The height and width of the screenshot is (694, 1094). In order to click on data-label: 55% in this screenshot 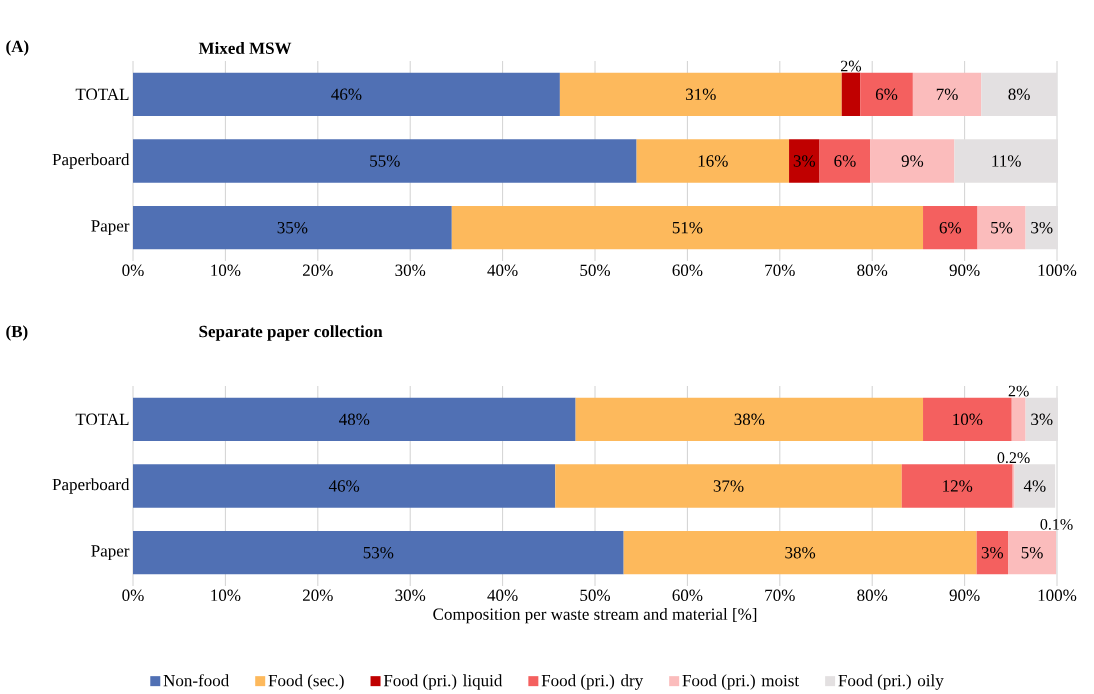, I will do `click(385, 161)`.